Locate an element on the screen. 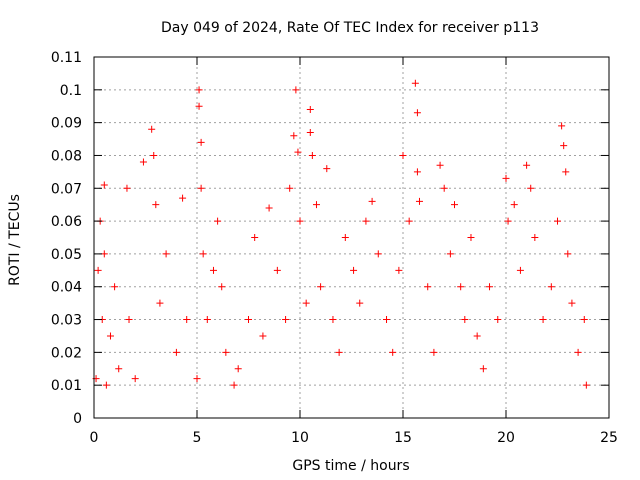 The height and width of the screenshot is (480, 640). x-tick-label: 15 is located at coordinates (403, 438).